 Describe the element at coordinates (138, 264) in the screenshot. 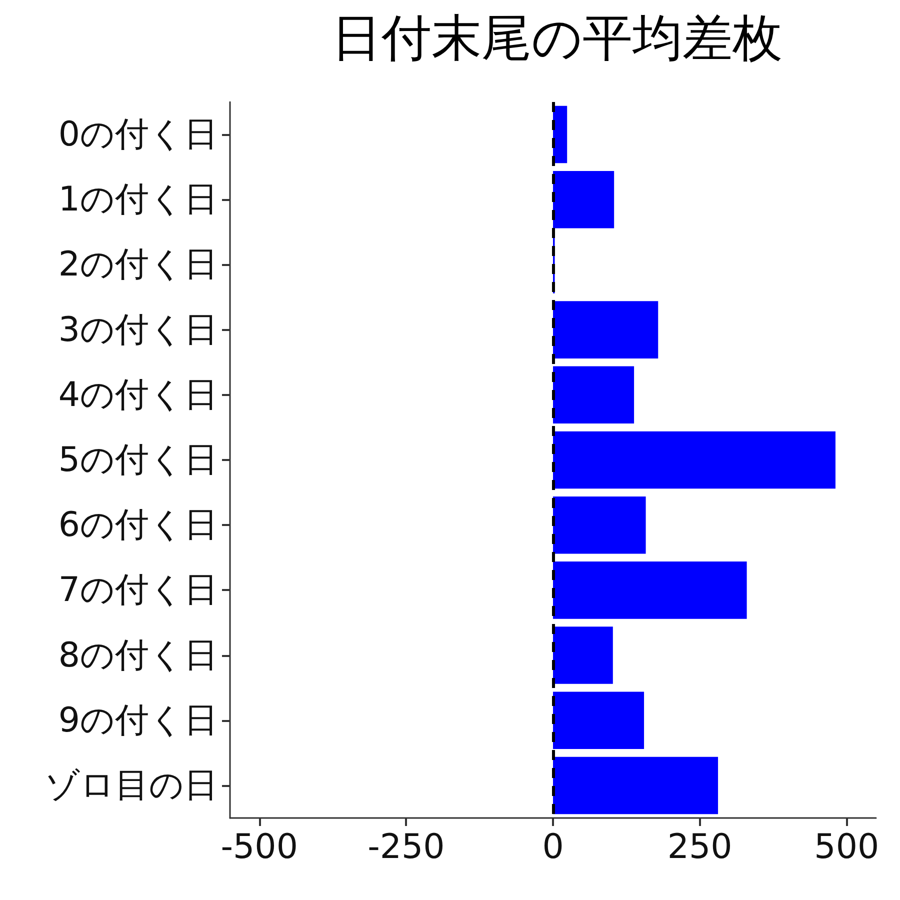

I see `y-tick-label: 2の付く日` at that location.